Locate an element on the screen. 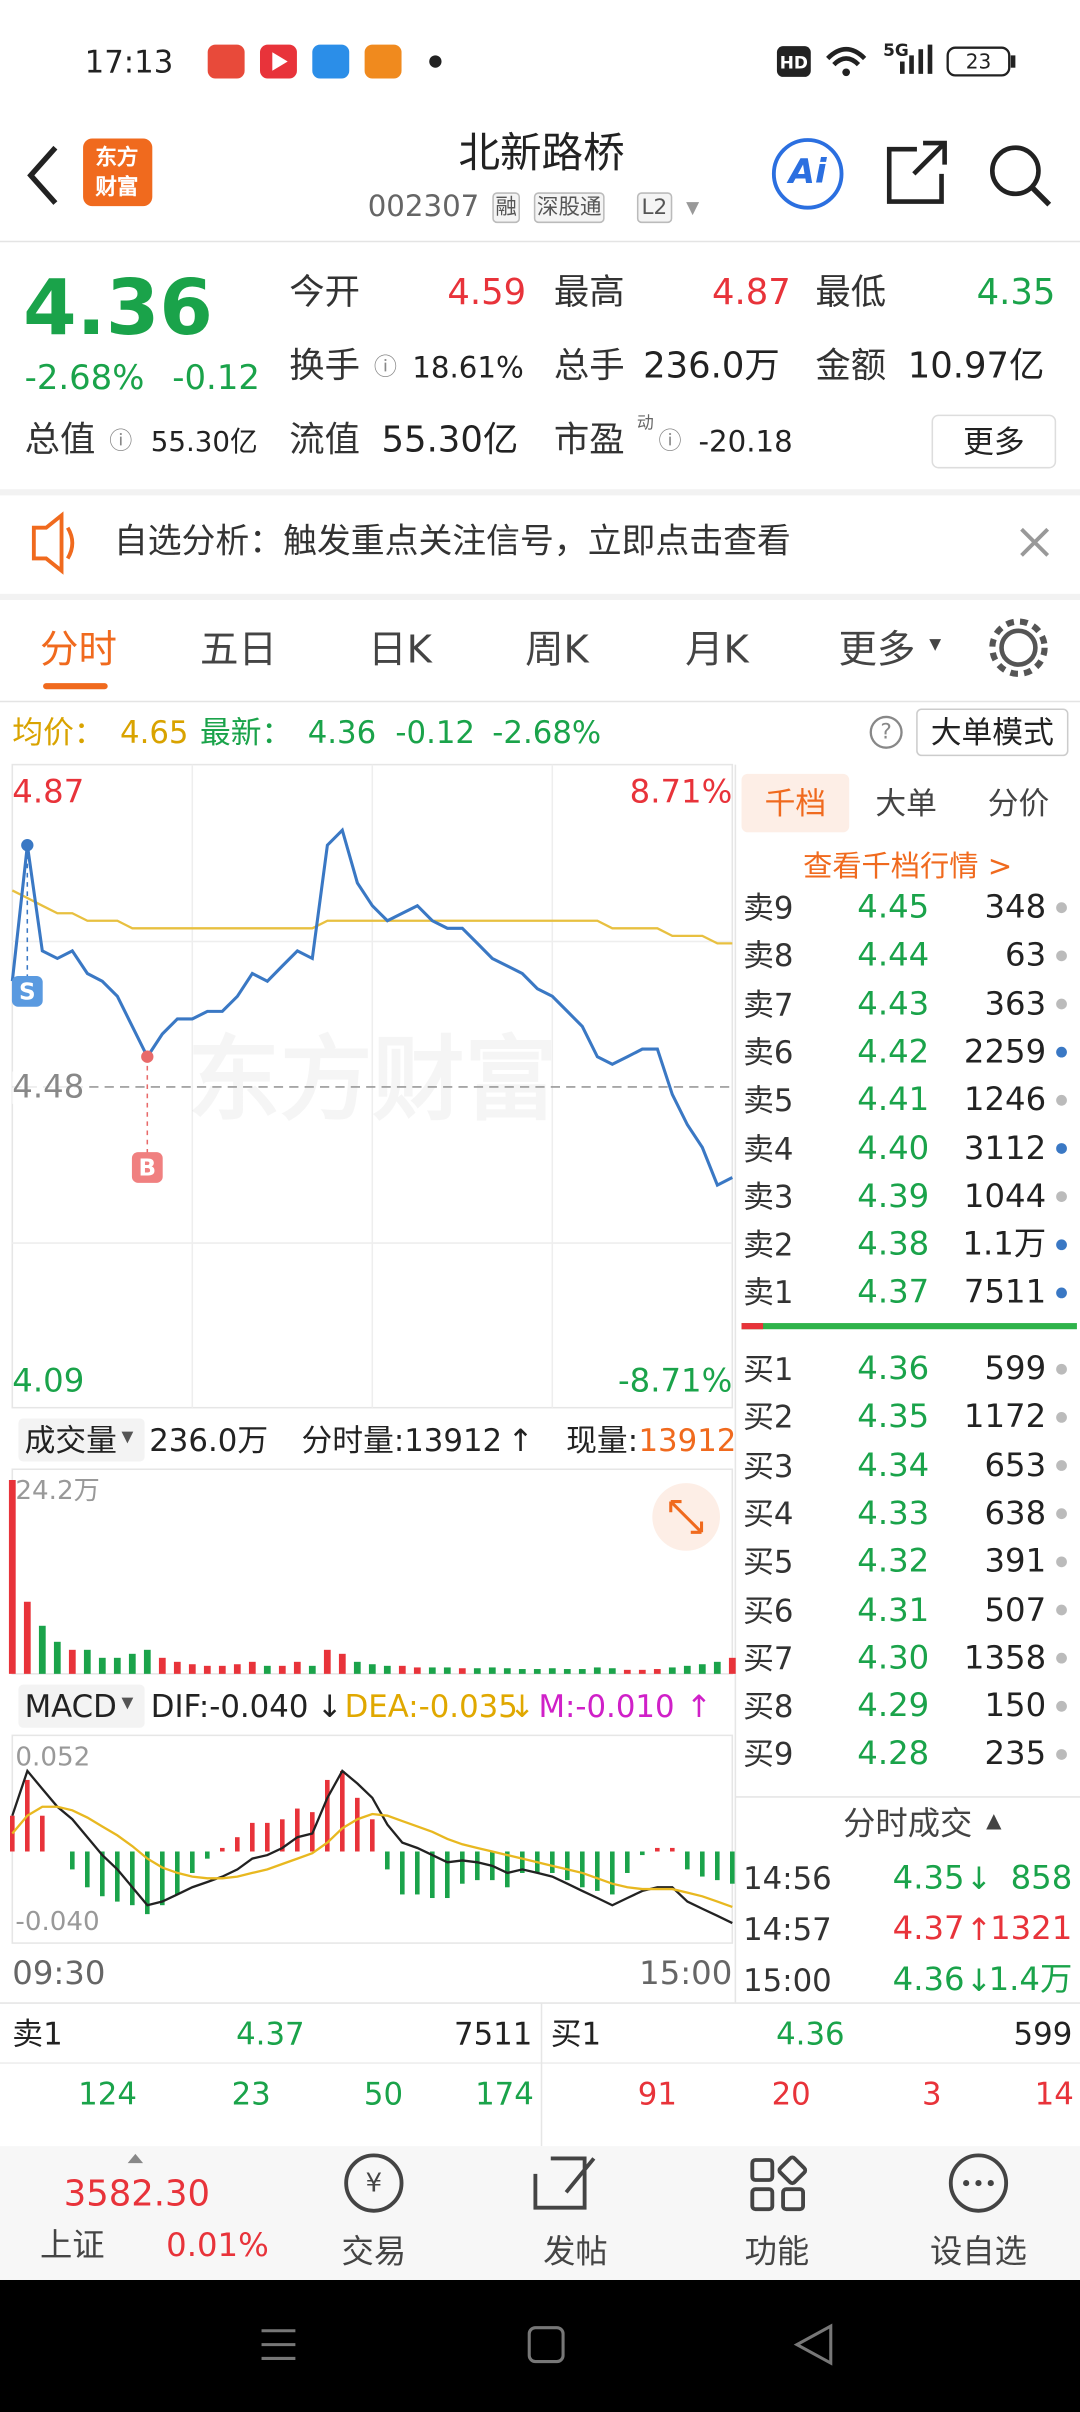  index-value: 3582.30 is located at coordinates (137, 2194).